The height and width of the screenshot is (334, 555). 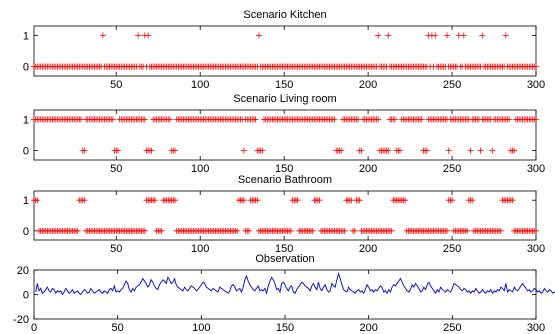 What do you see at coordinates (34, 328) in the screenshot?
I see `x-tick-label: 0` at bounding box center [34, 328].